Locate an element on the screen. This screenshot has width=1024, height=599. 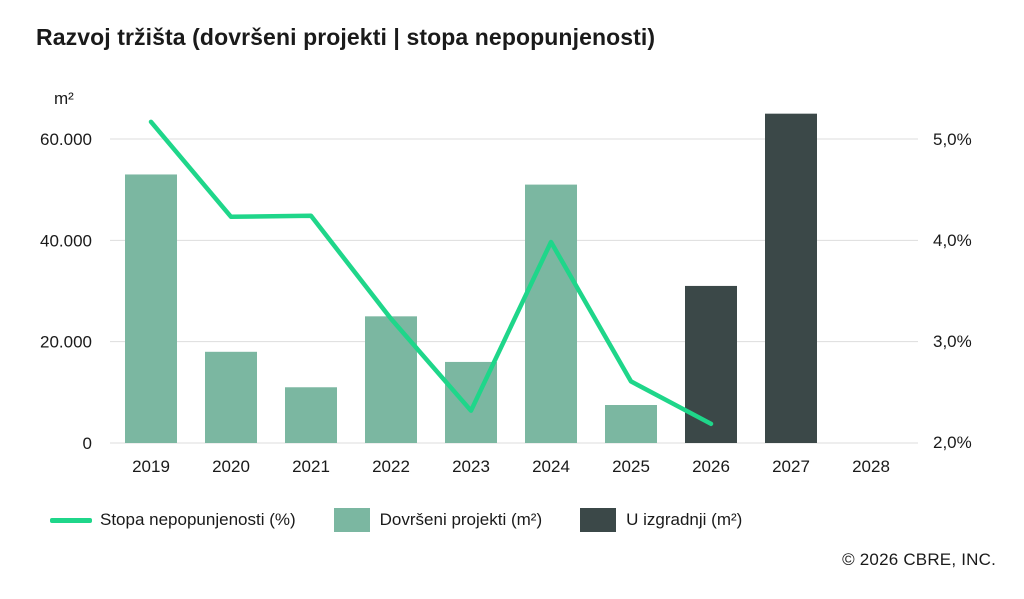
copyright: © 2026 CBRE, INC. is located at coordinates (919, 559).